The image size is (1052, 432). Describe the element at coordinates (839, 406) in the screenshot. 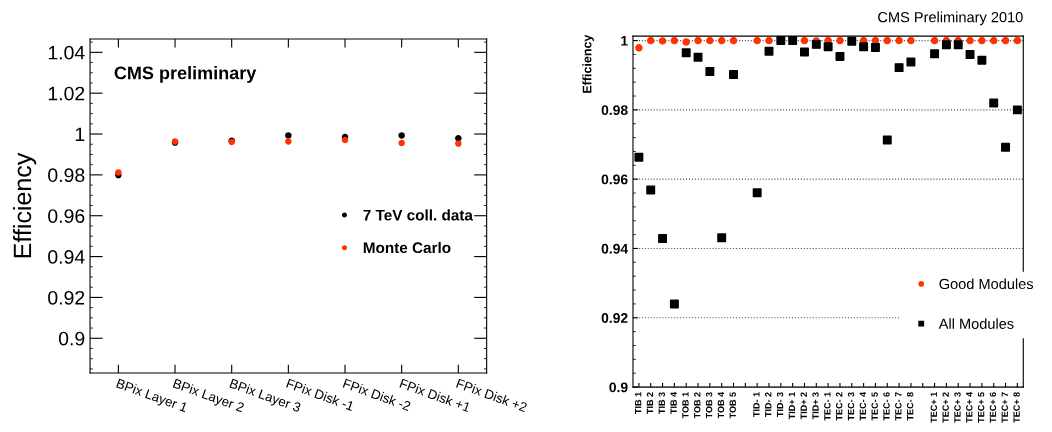

I see `x-tick-label: TEC- 2` at that location.